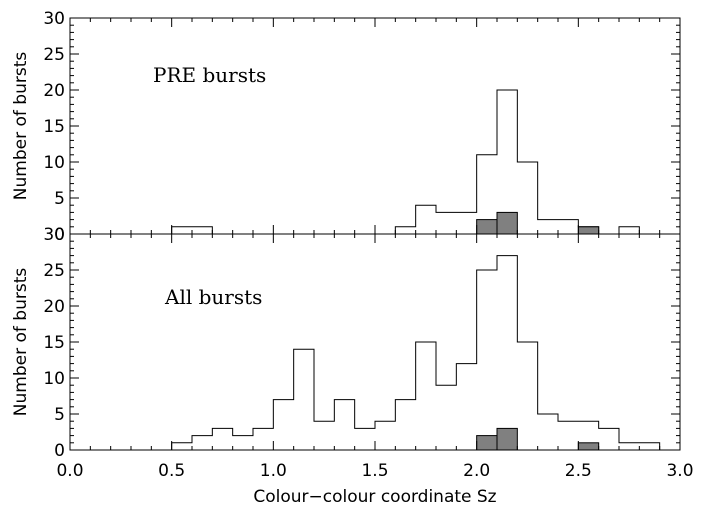 Image resolution: width=702 pixels, height=516 pixels. I want to click on x-tick-label: 2.0, so click(476, 471).